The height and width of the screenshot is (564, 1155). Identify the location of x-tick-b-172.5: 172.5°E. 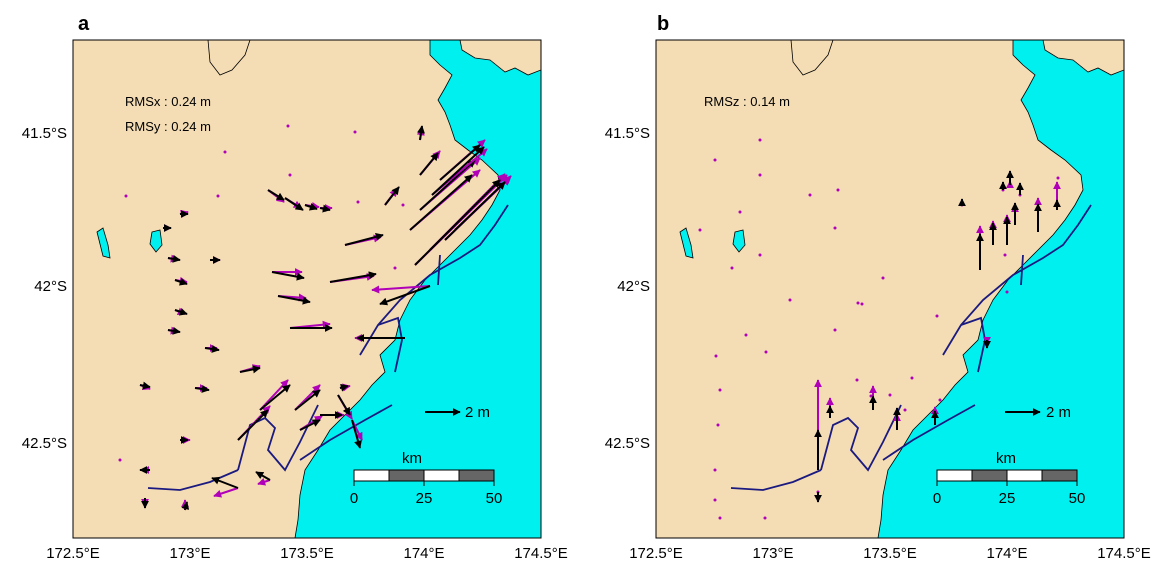
(656, 553).